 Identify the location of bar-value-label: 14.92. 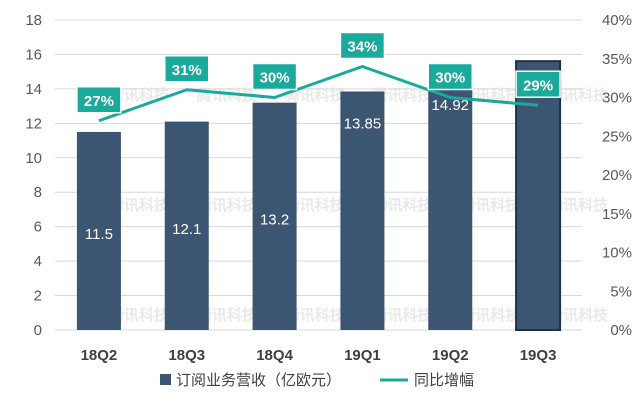
(450, 105).